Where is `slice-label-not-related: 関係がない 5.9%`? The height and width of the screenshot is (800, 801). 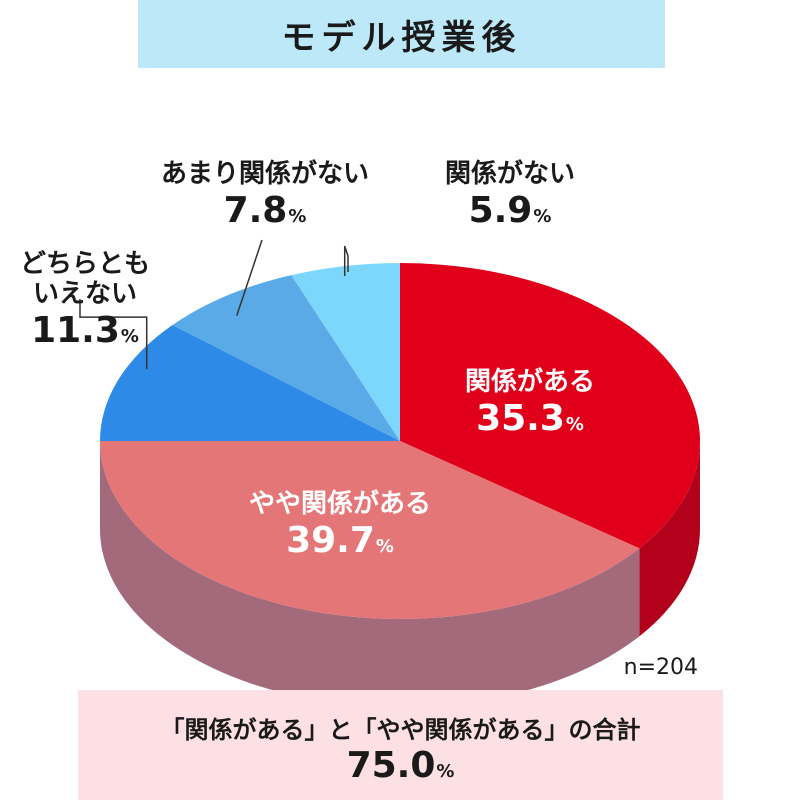 slice-label-not-related: 関係がない 5.9% is located at coordinates (509, 195).